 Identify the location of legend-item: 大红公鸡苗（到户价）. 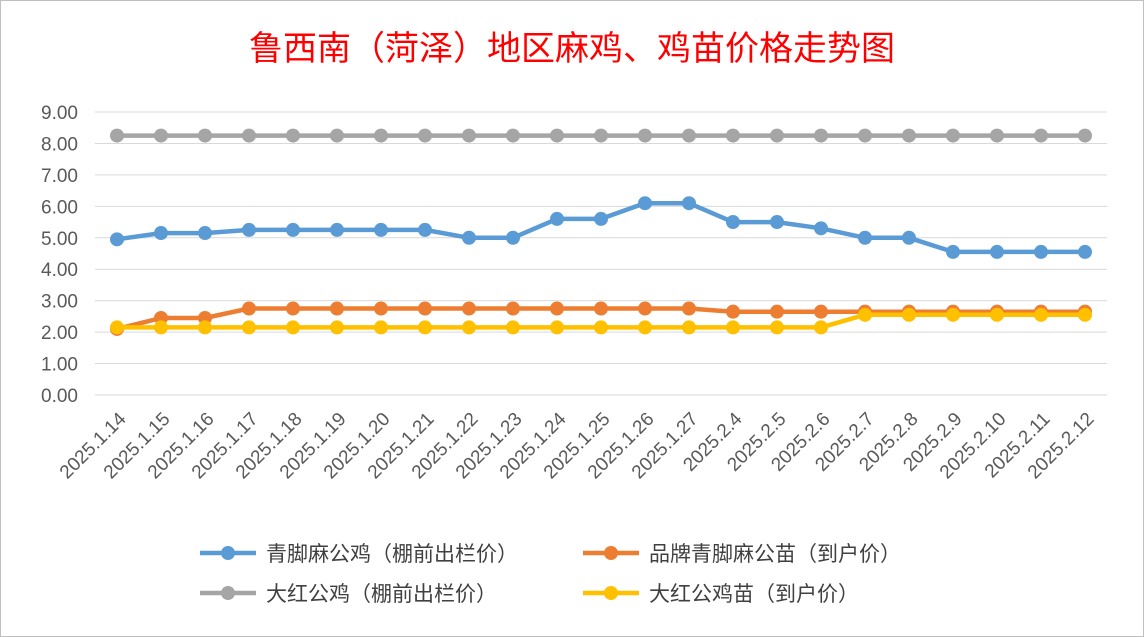
(721, 594).